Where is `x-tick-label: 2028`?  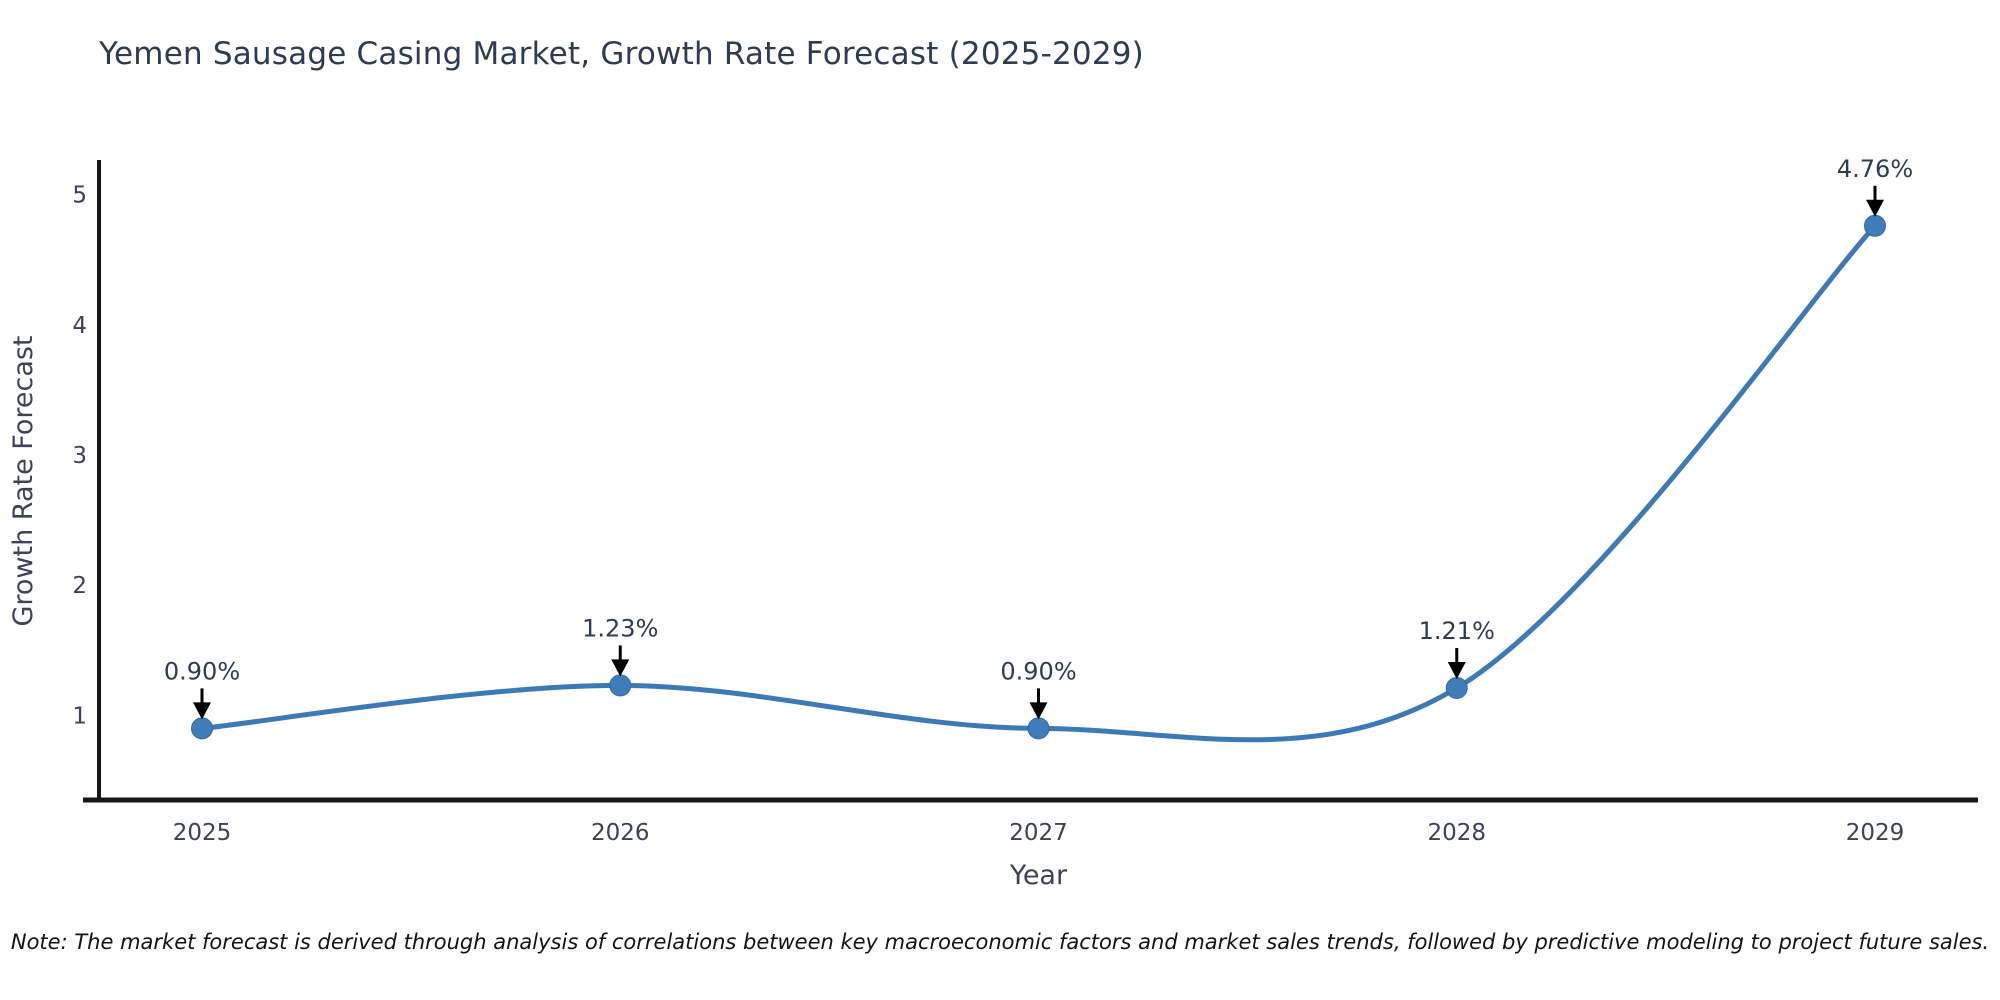
x-tick-label: 2028 is located at coordinates (1456, 833).